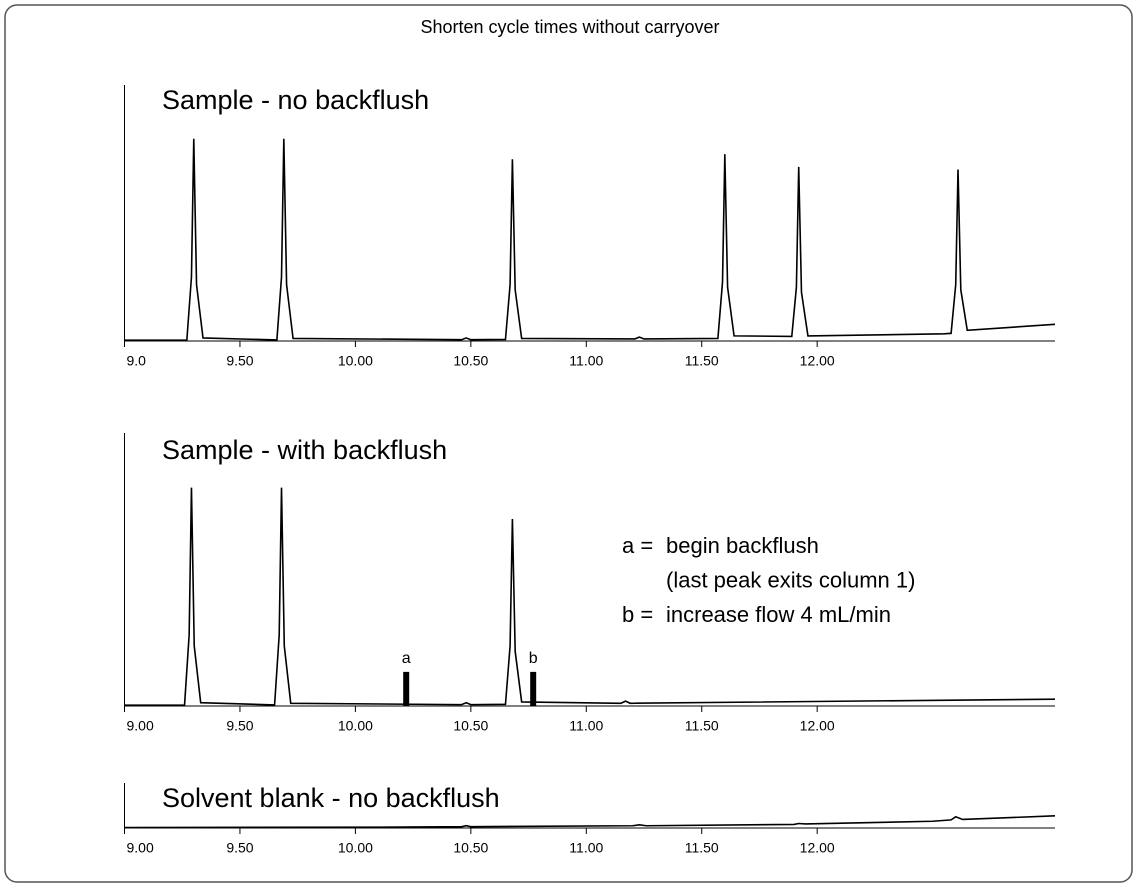 This screenshot has height=890, width=1140. I want to click on event-marker-label: a, so click(406, 658).